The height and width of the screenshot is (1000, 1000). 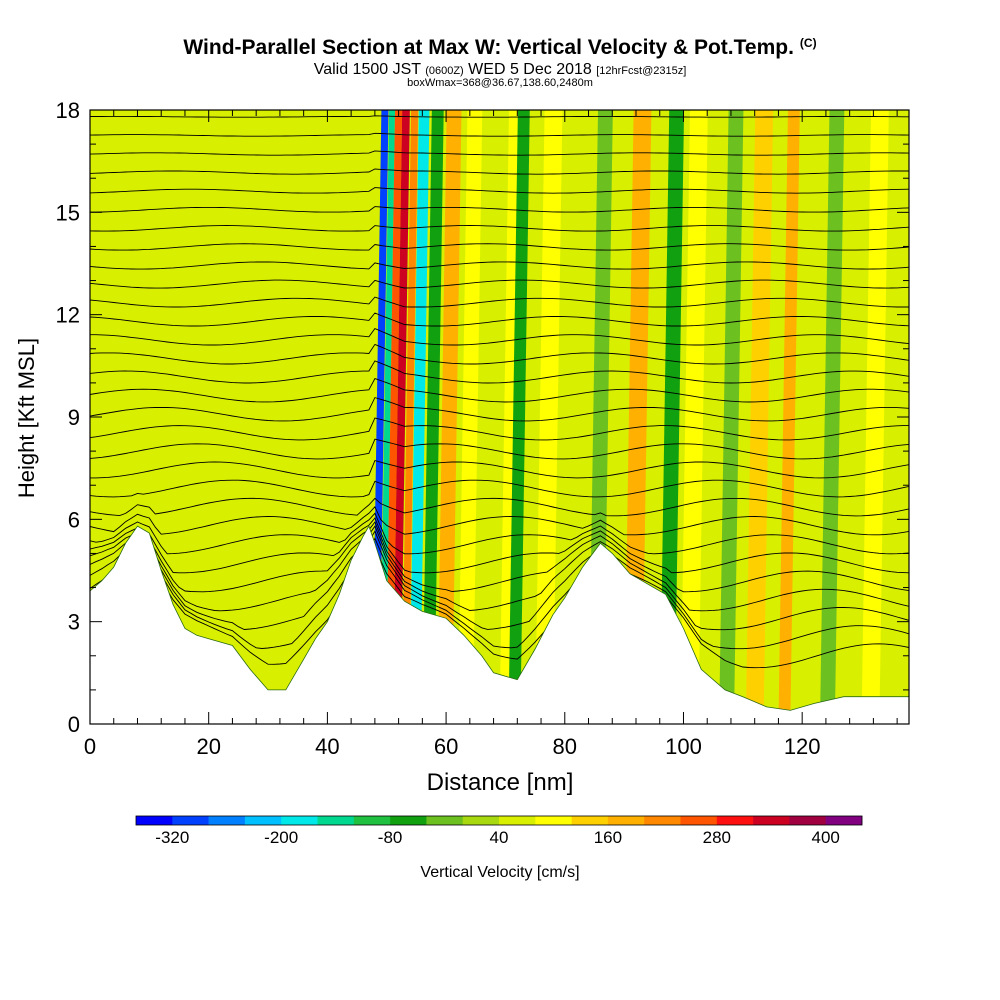 I want to click on valid-date: WED 5 Dec 2018, so click(x=530, y=69).